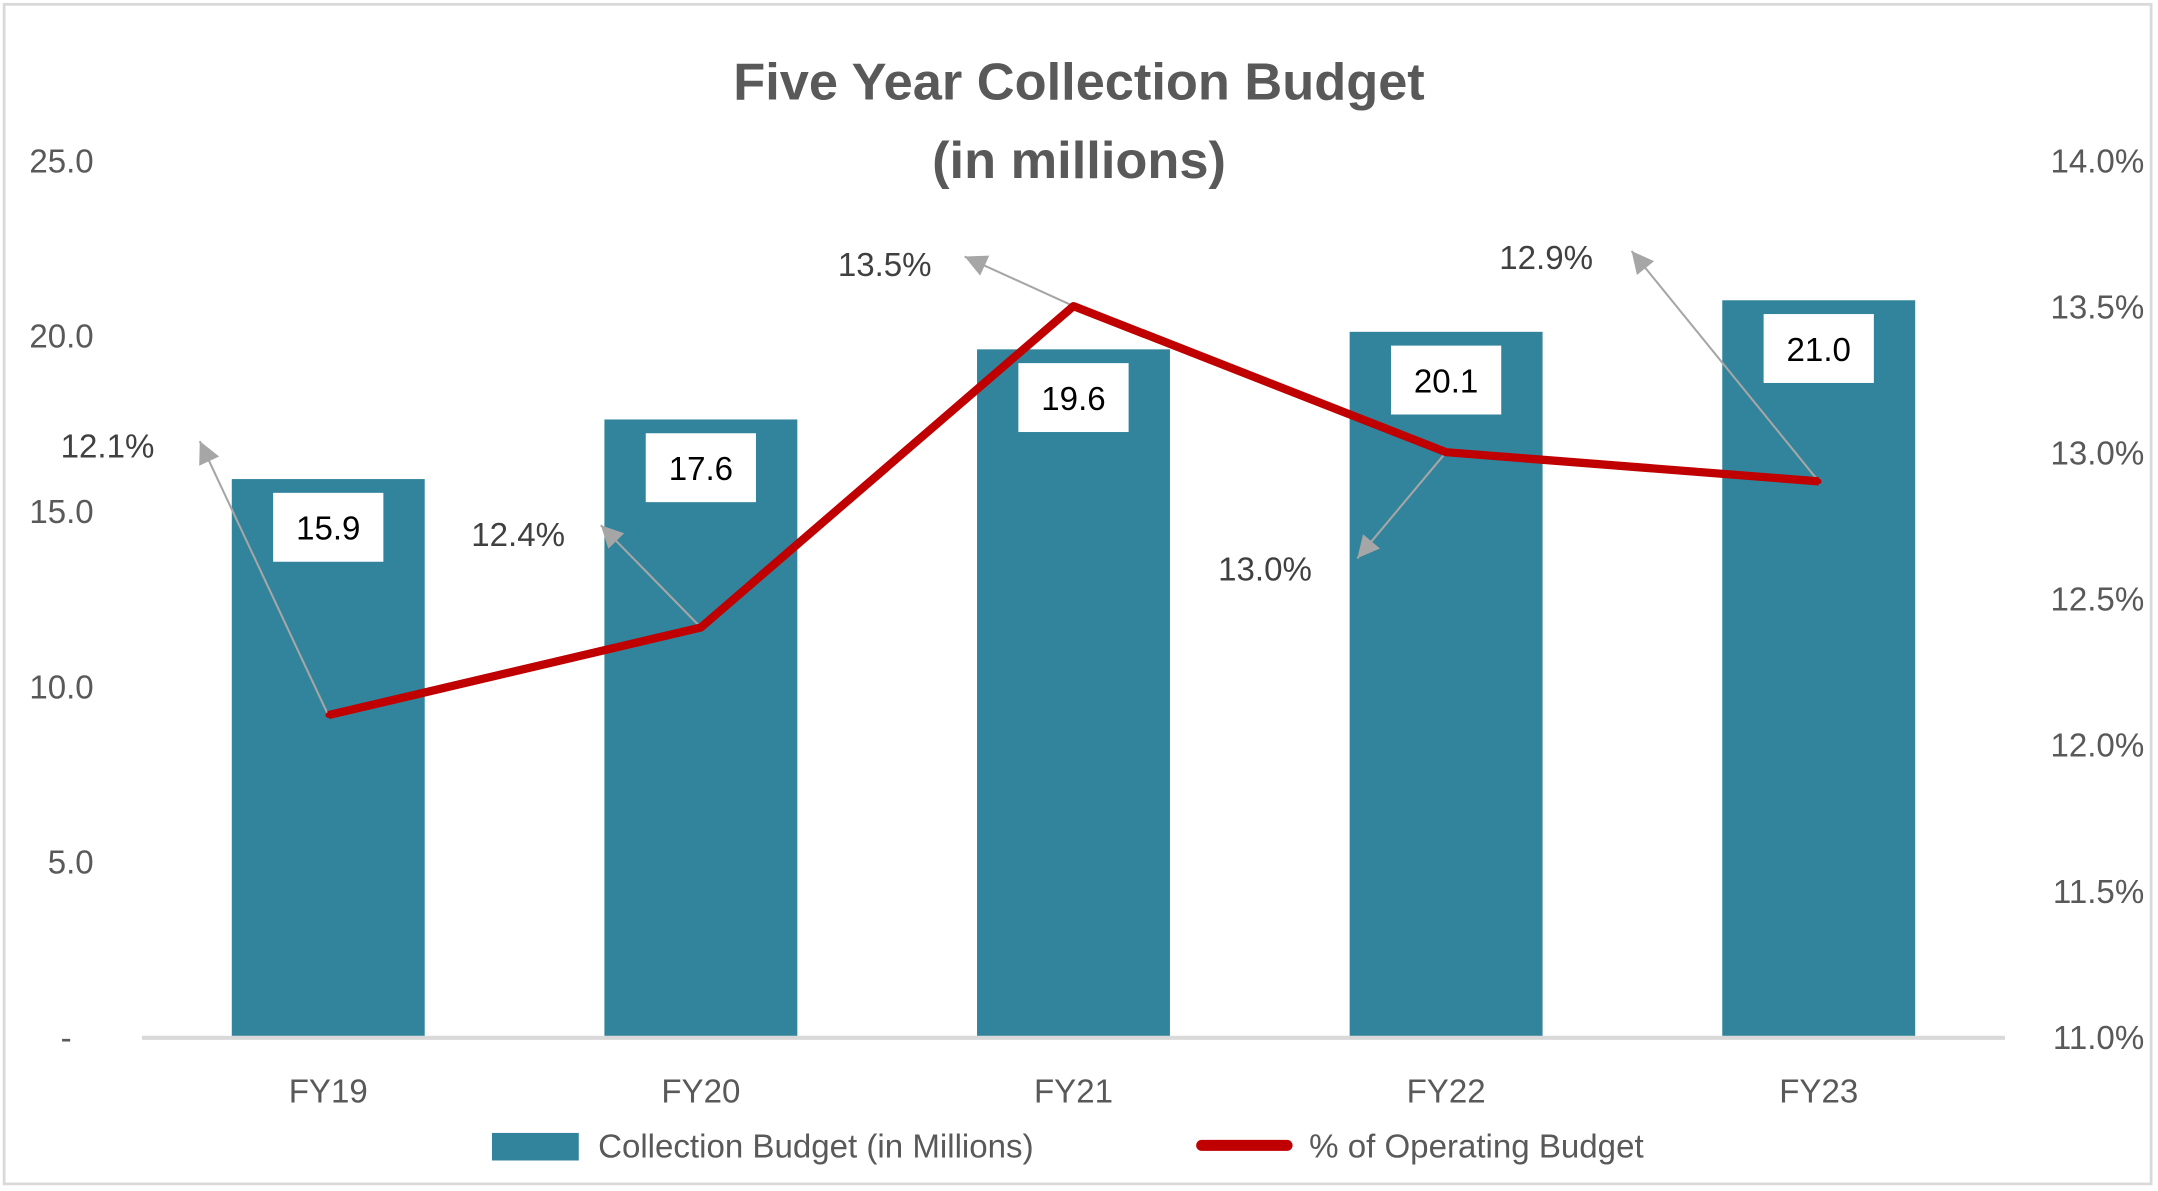  What do you see at coordinates (61, 337) in the screenshot?
I see `left-tick-label: 20.0` at bounding box center [61, 337].